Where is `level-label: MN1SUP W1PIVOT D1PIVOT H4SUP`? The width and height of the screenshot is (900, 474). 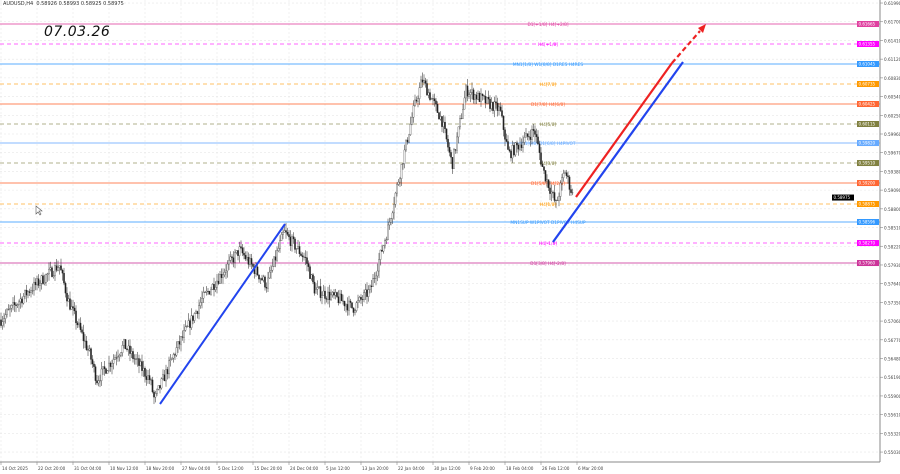
level-label: MN1SUP W1PIVOT D1PIVOT H4SUP is located at coordinates (548, 223).